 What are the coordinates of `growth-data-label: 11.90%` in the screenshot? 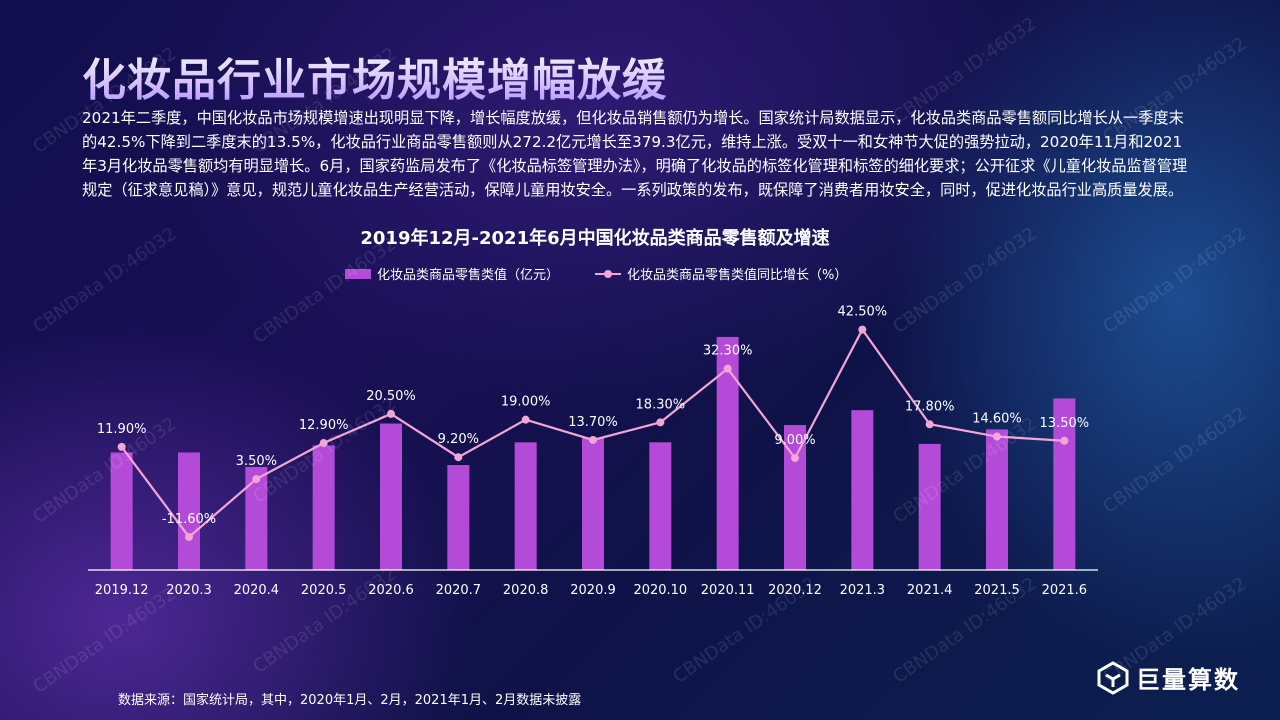 It's located at (122, 429).